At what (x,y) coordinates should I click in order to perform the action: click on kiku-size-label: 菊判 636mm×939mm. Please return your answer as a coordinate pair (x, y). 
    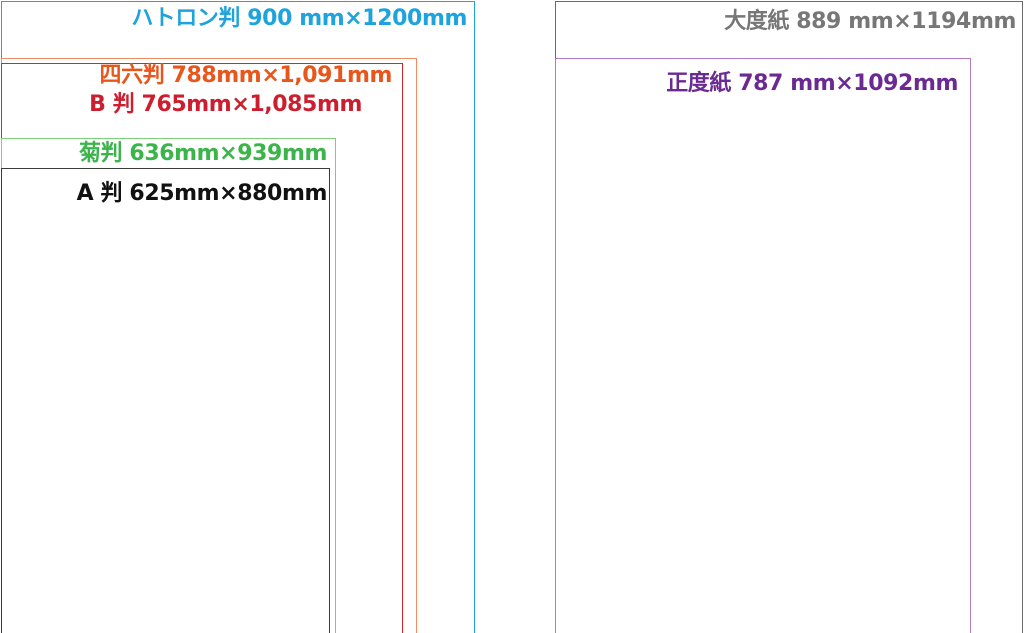
    Looking at the image, I should click on (202, 153).